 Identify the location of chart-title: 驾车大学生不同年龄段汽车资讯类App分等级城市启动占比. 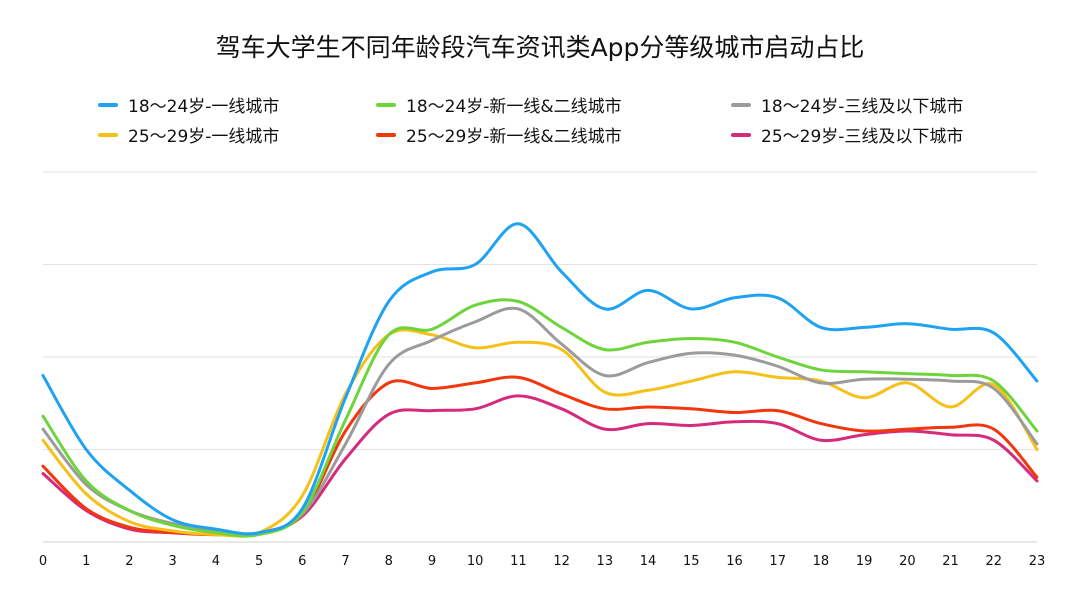
(540, 47).